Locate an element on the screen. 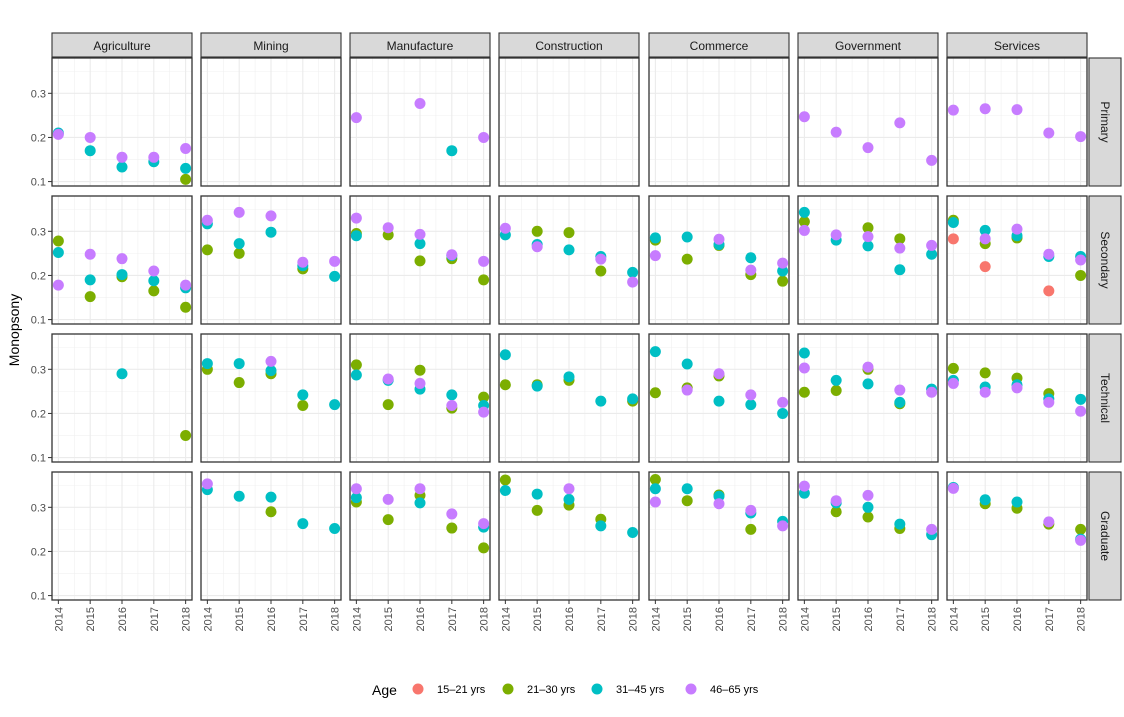 The height and width of the screenshot is (717, 1124). facet-strip-commerce is located at coordinates (719, 45).